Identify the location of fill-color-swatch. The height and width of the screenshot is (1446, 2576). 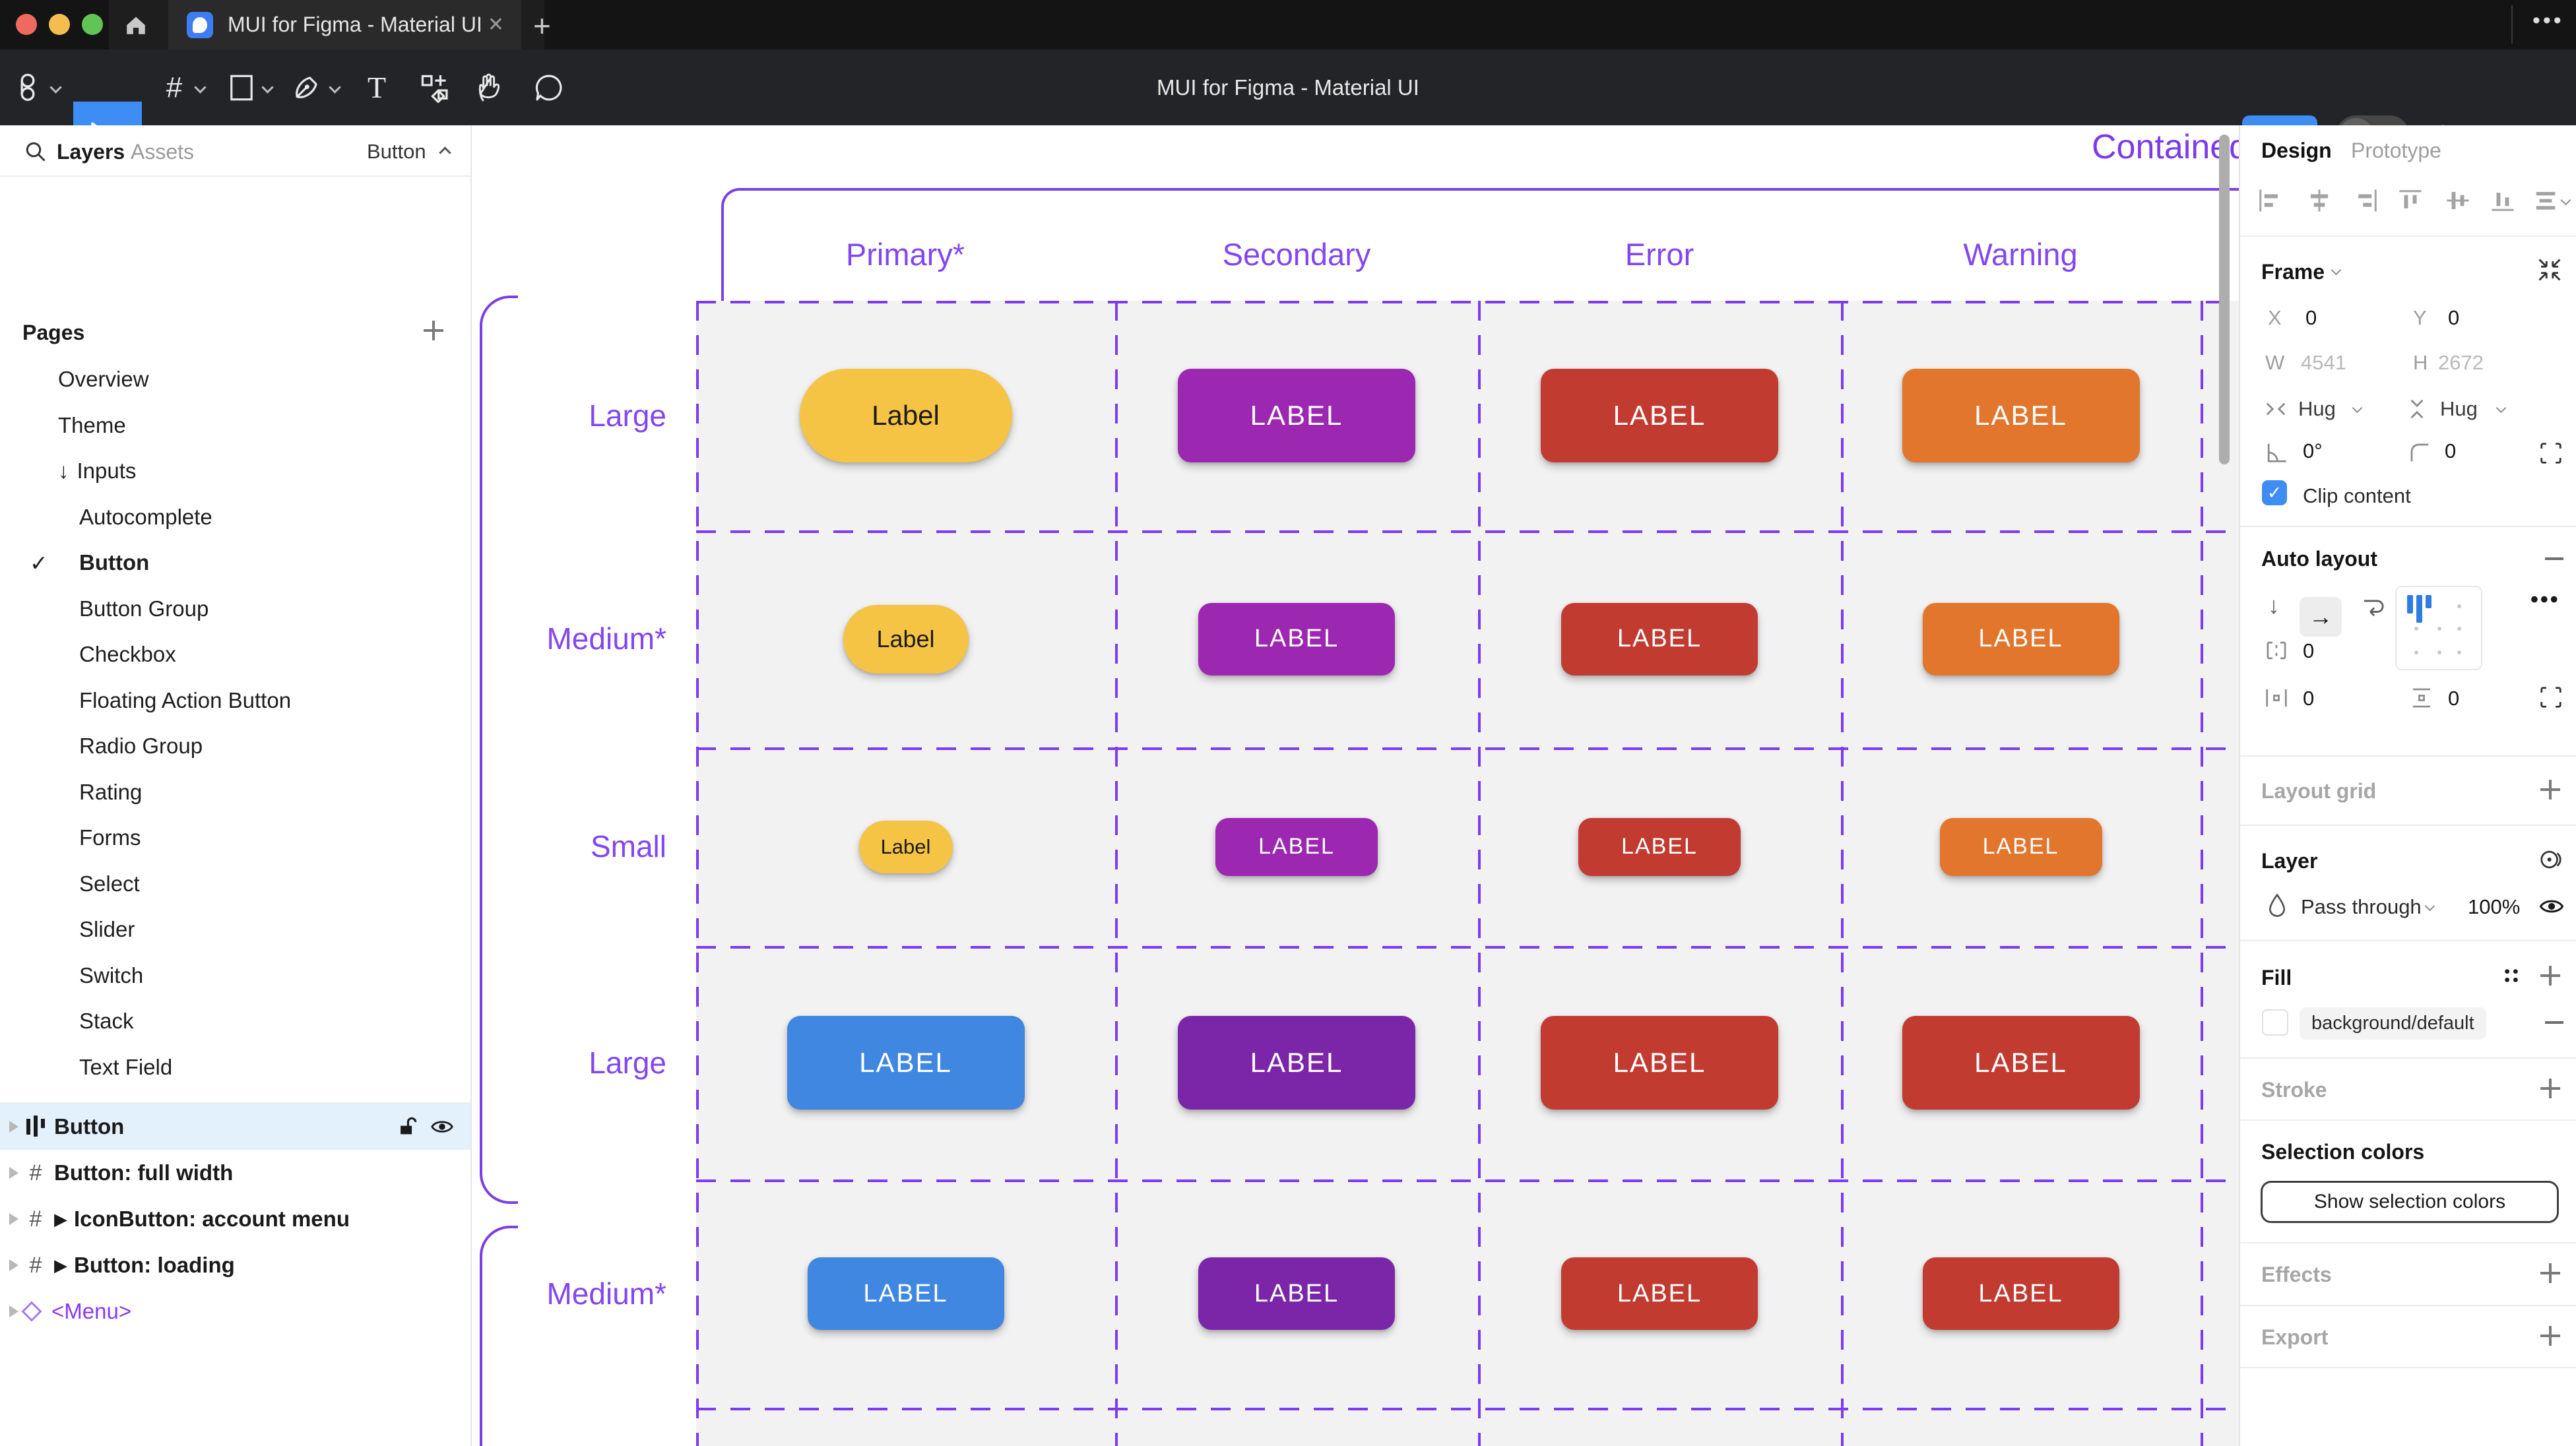
(2275, 1022).